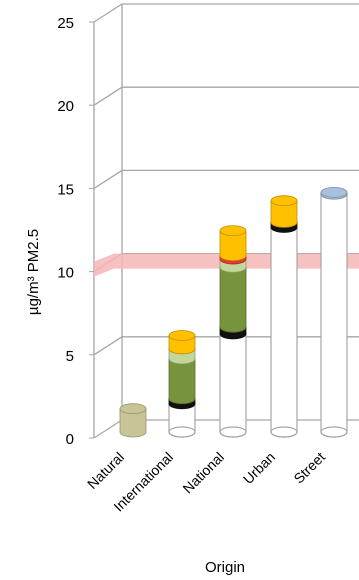  What do you see at coordinates (70, 439) in the screenshot?
I see `y-tick-label: 0` at bounding box center [70, 439].